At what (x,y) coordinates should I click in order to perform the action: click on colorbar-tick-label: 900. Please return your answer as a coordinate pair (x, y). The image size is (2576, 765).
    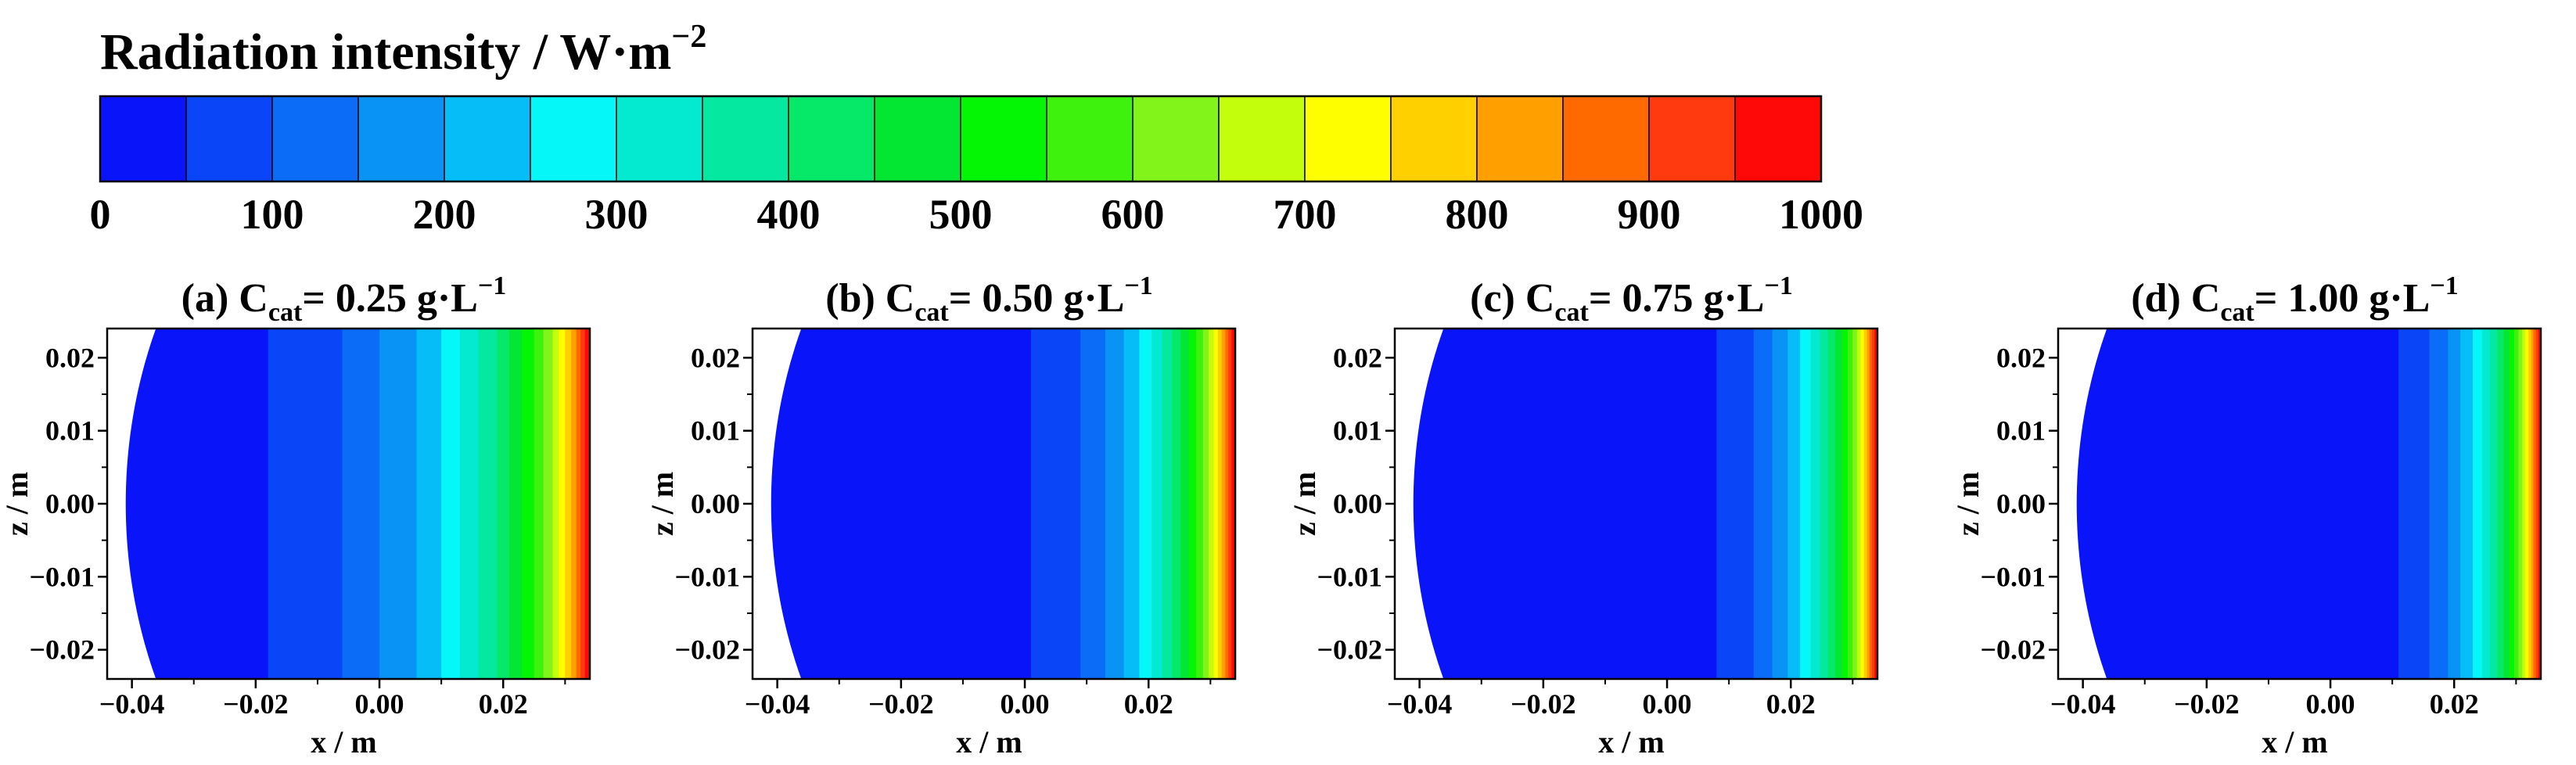
    Looking at the image, I should click on (1650, 214).